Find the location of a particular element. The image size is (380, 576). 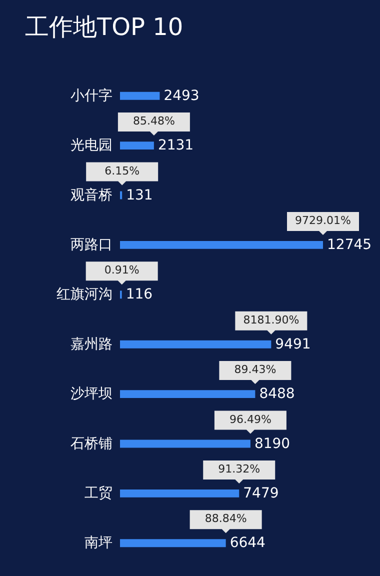

data-label: 8488 is located at coordinates (277, 394).